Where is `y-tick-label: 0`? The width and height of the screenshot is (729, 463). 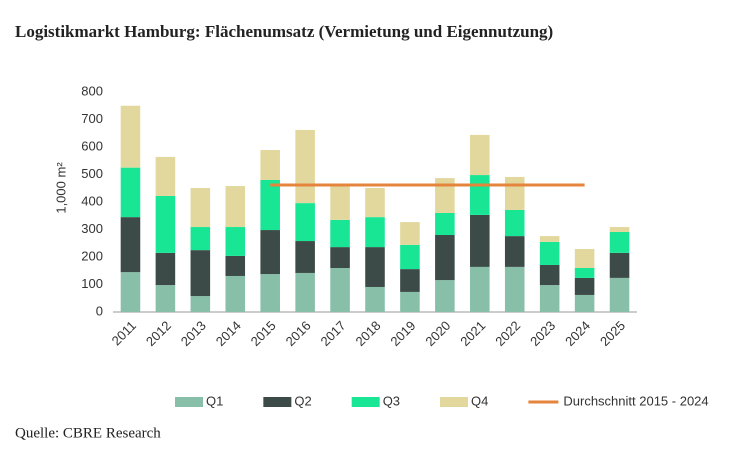 y-tick-label: 0 is located at coordinates (99, 310).